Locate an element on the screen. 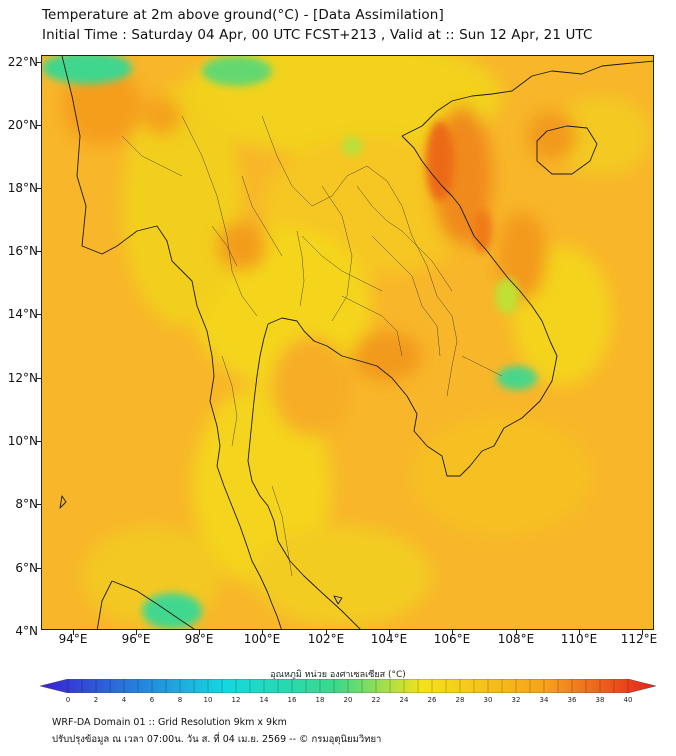 The height and width of the screenshot is (756, 676). lat-label-22n: 22°N is located at coordinates (22, 62).